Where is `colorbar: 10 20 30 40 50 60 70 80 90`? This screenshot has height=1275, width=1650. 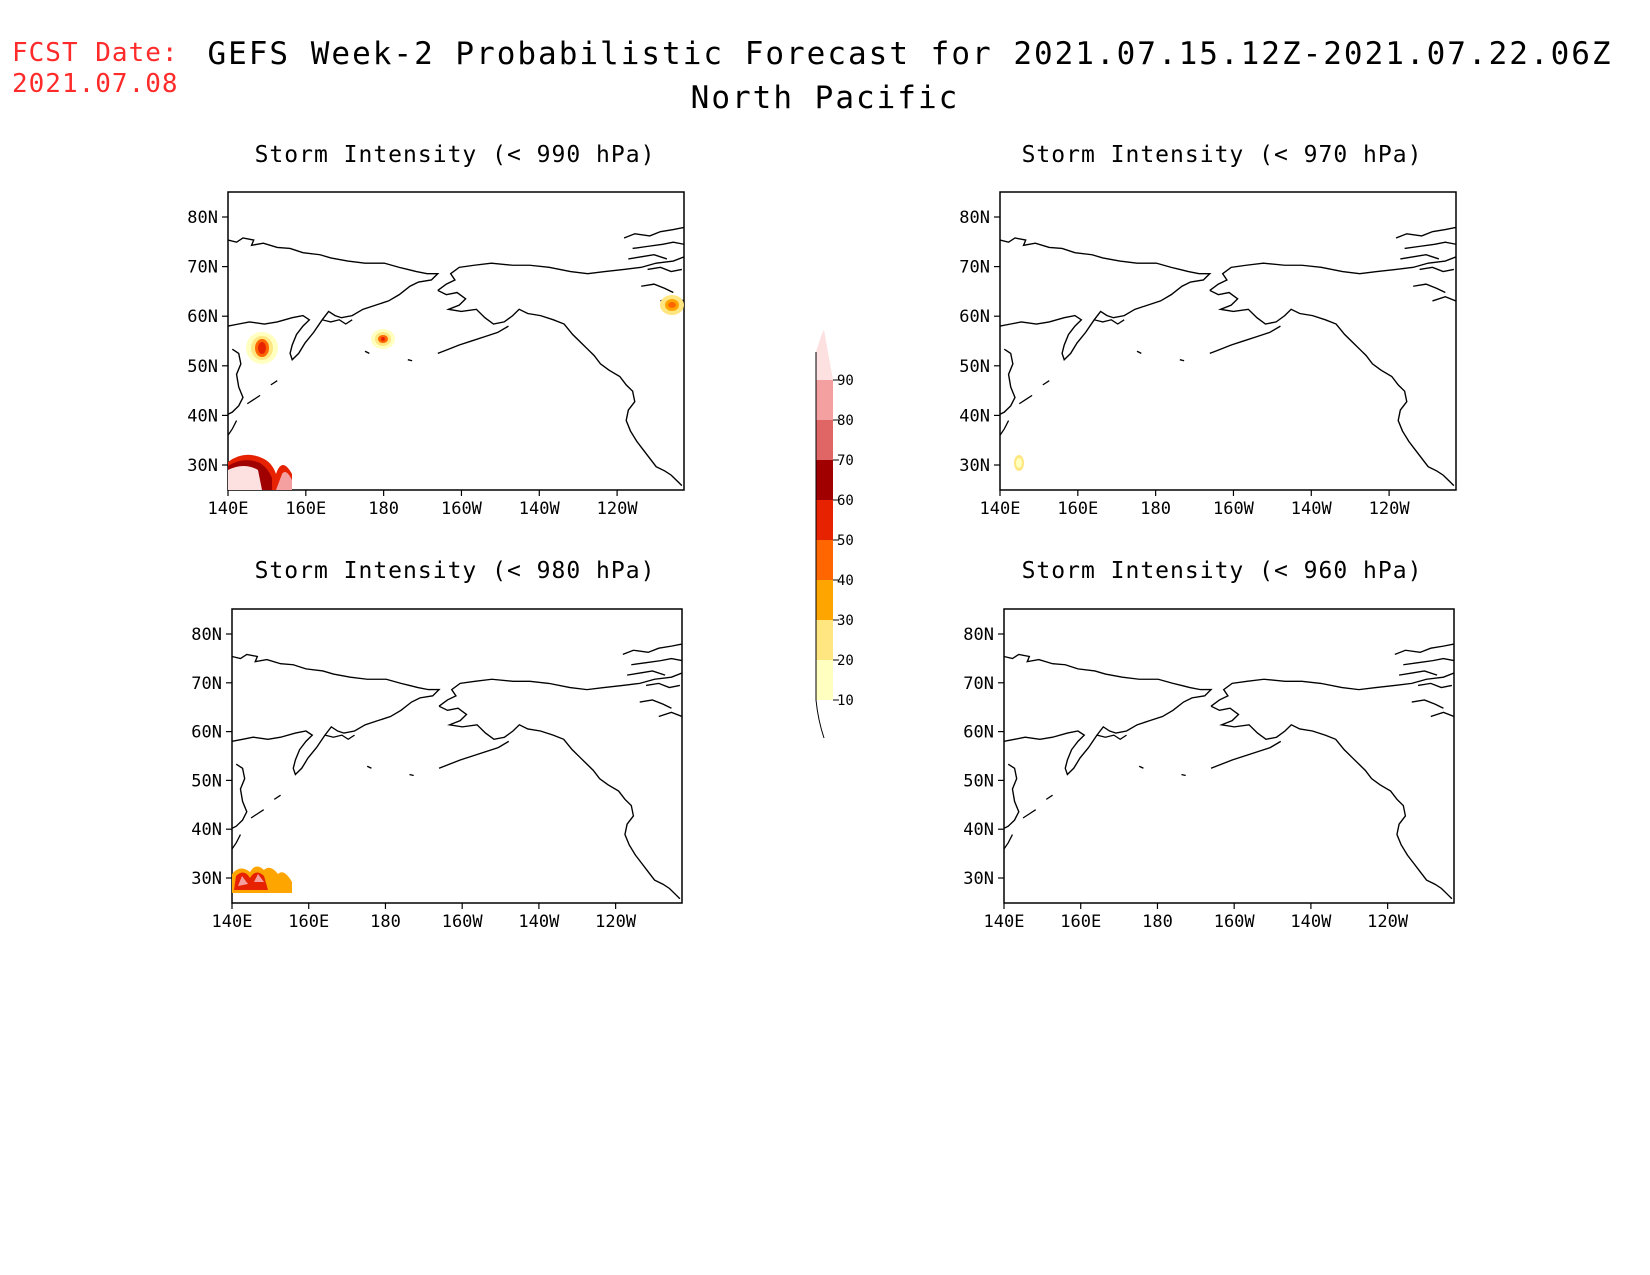
colorbar: 10 20 30 40 50 60 70 80 90 is located at coordinates (834, 534).